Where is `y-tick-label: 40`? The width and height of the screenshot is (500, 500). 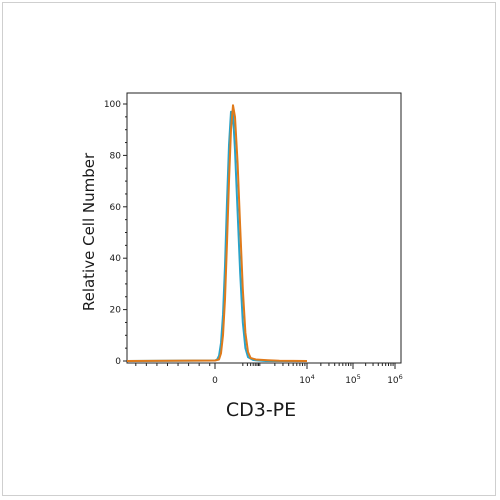 y-tick-label: 40 is located at coordinates (116, 259).